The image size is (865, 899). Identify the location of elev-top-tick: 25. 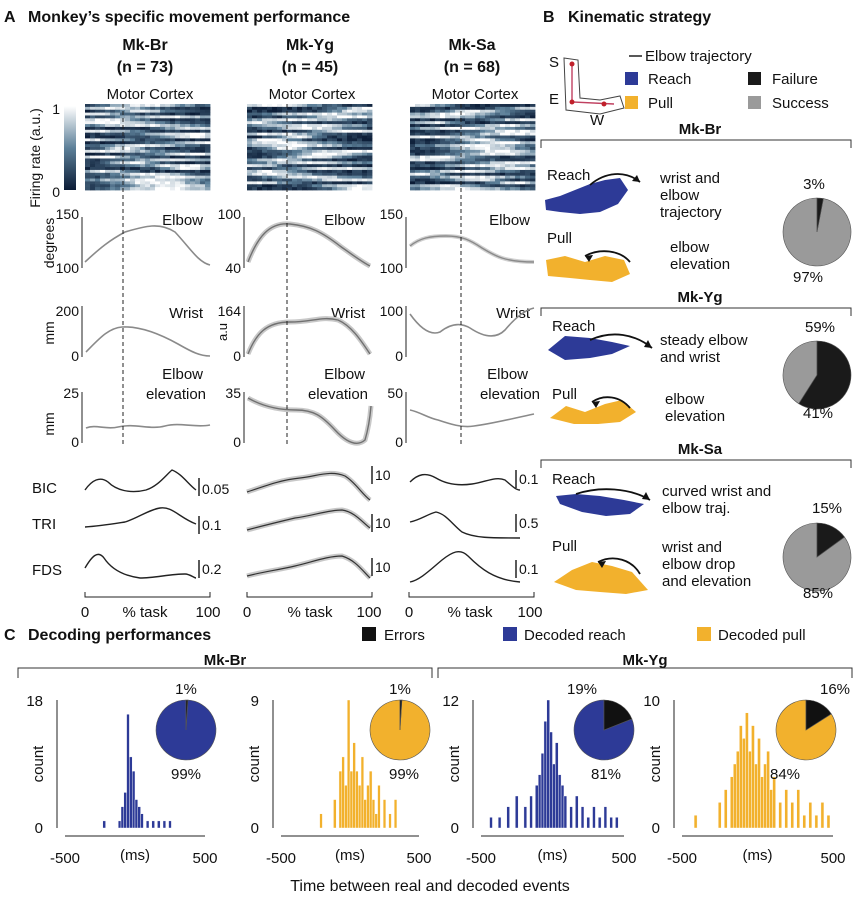
(71, 393).